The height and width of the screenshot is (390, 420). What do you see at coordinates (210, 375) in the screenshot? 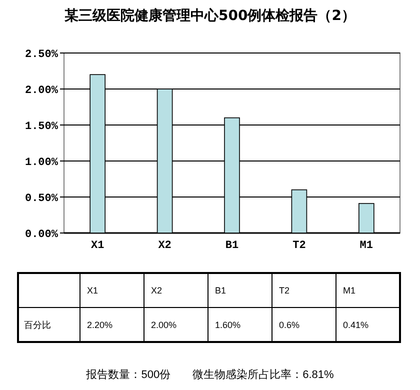
I see `annotation: 报告数量：500份 微生物感染所占比率：6.81%` at bounding box center [210, 375].